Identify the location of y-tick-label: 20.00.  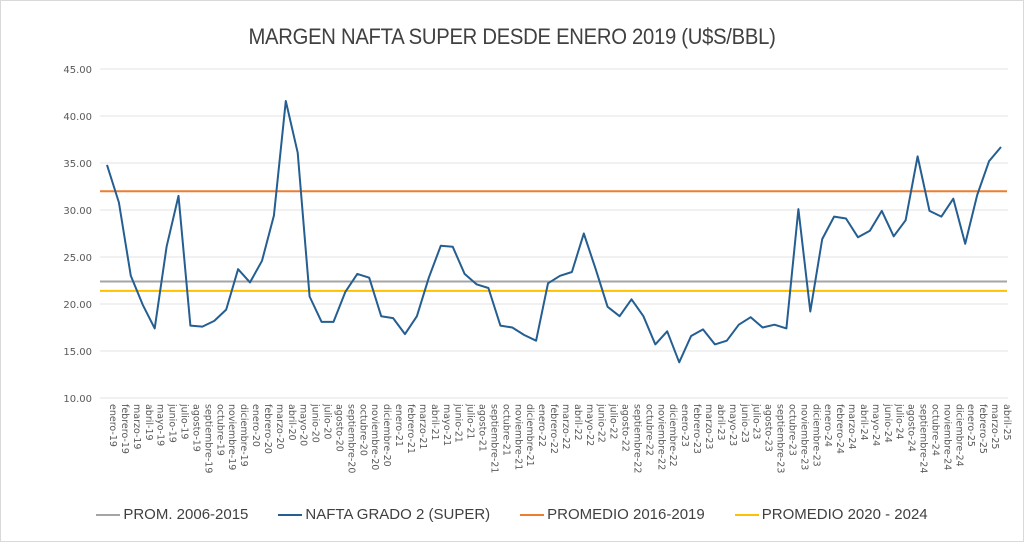
(77, 305).